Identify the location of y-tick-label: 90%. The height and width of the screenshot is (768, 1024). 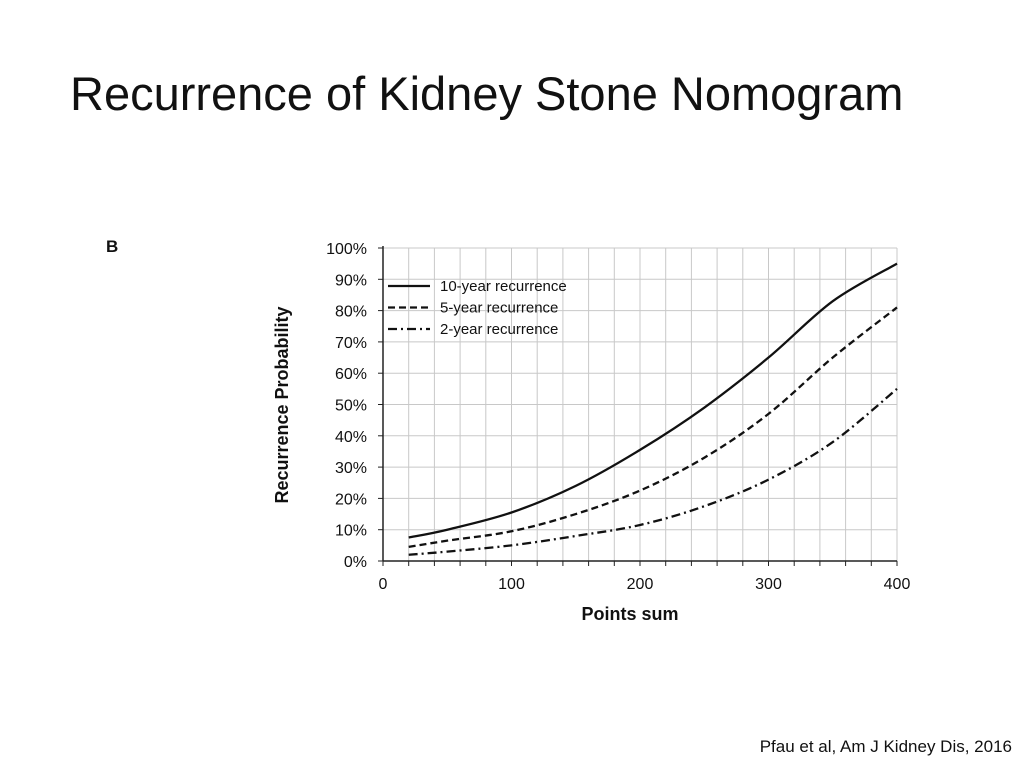
(351, 280).